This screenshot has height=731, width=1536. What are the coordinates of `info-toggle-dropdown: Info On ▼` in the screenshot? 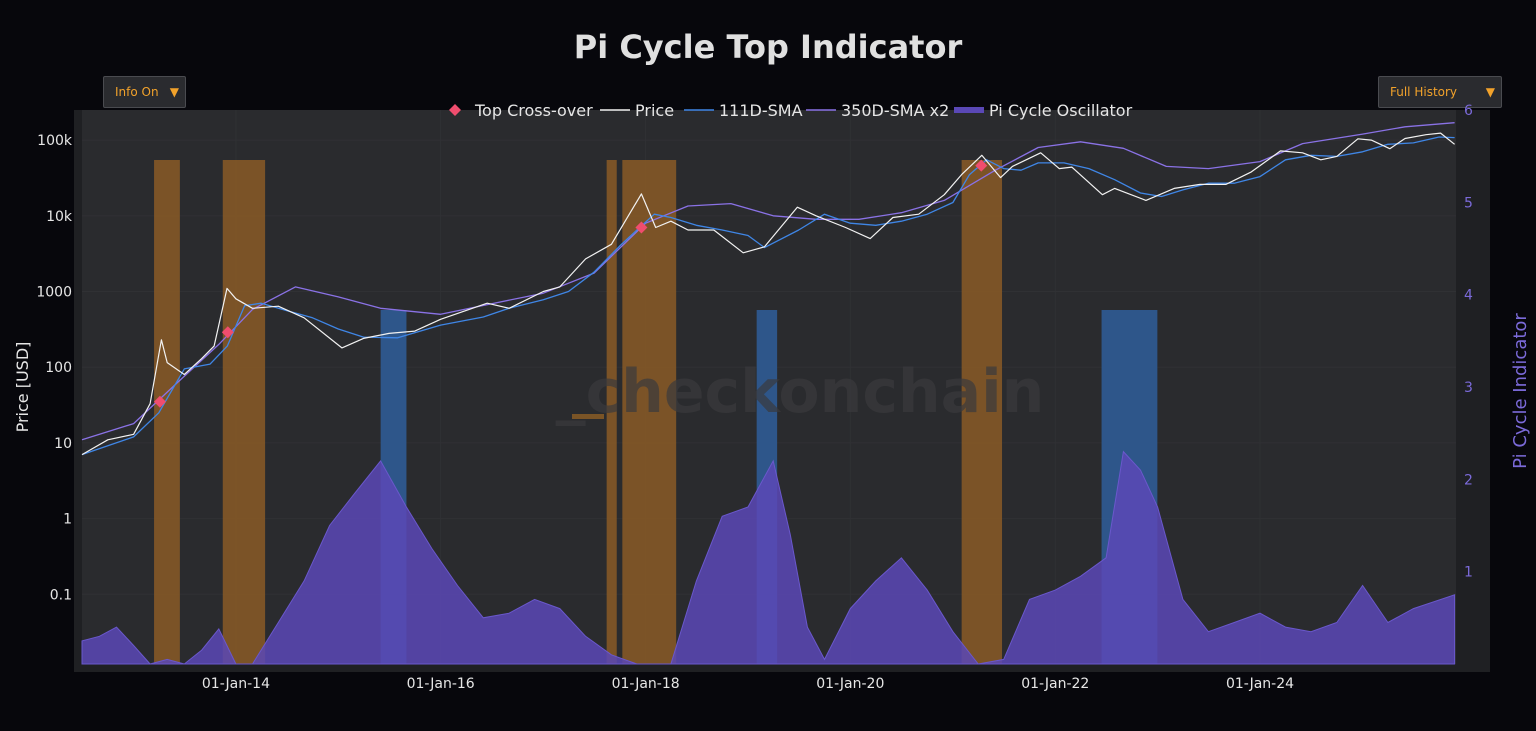 It's located at (144, 92).